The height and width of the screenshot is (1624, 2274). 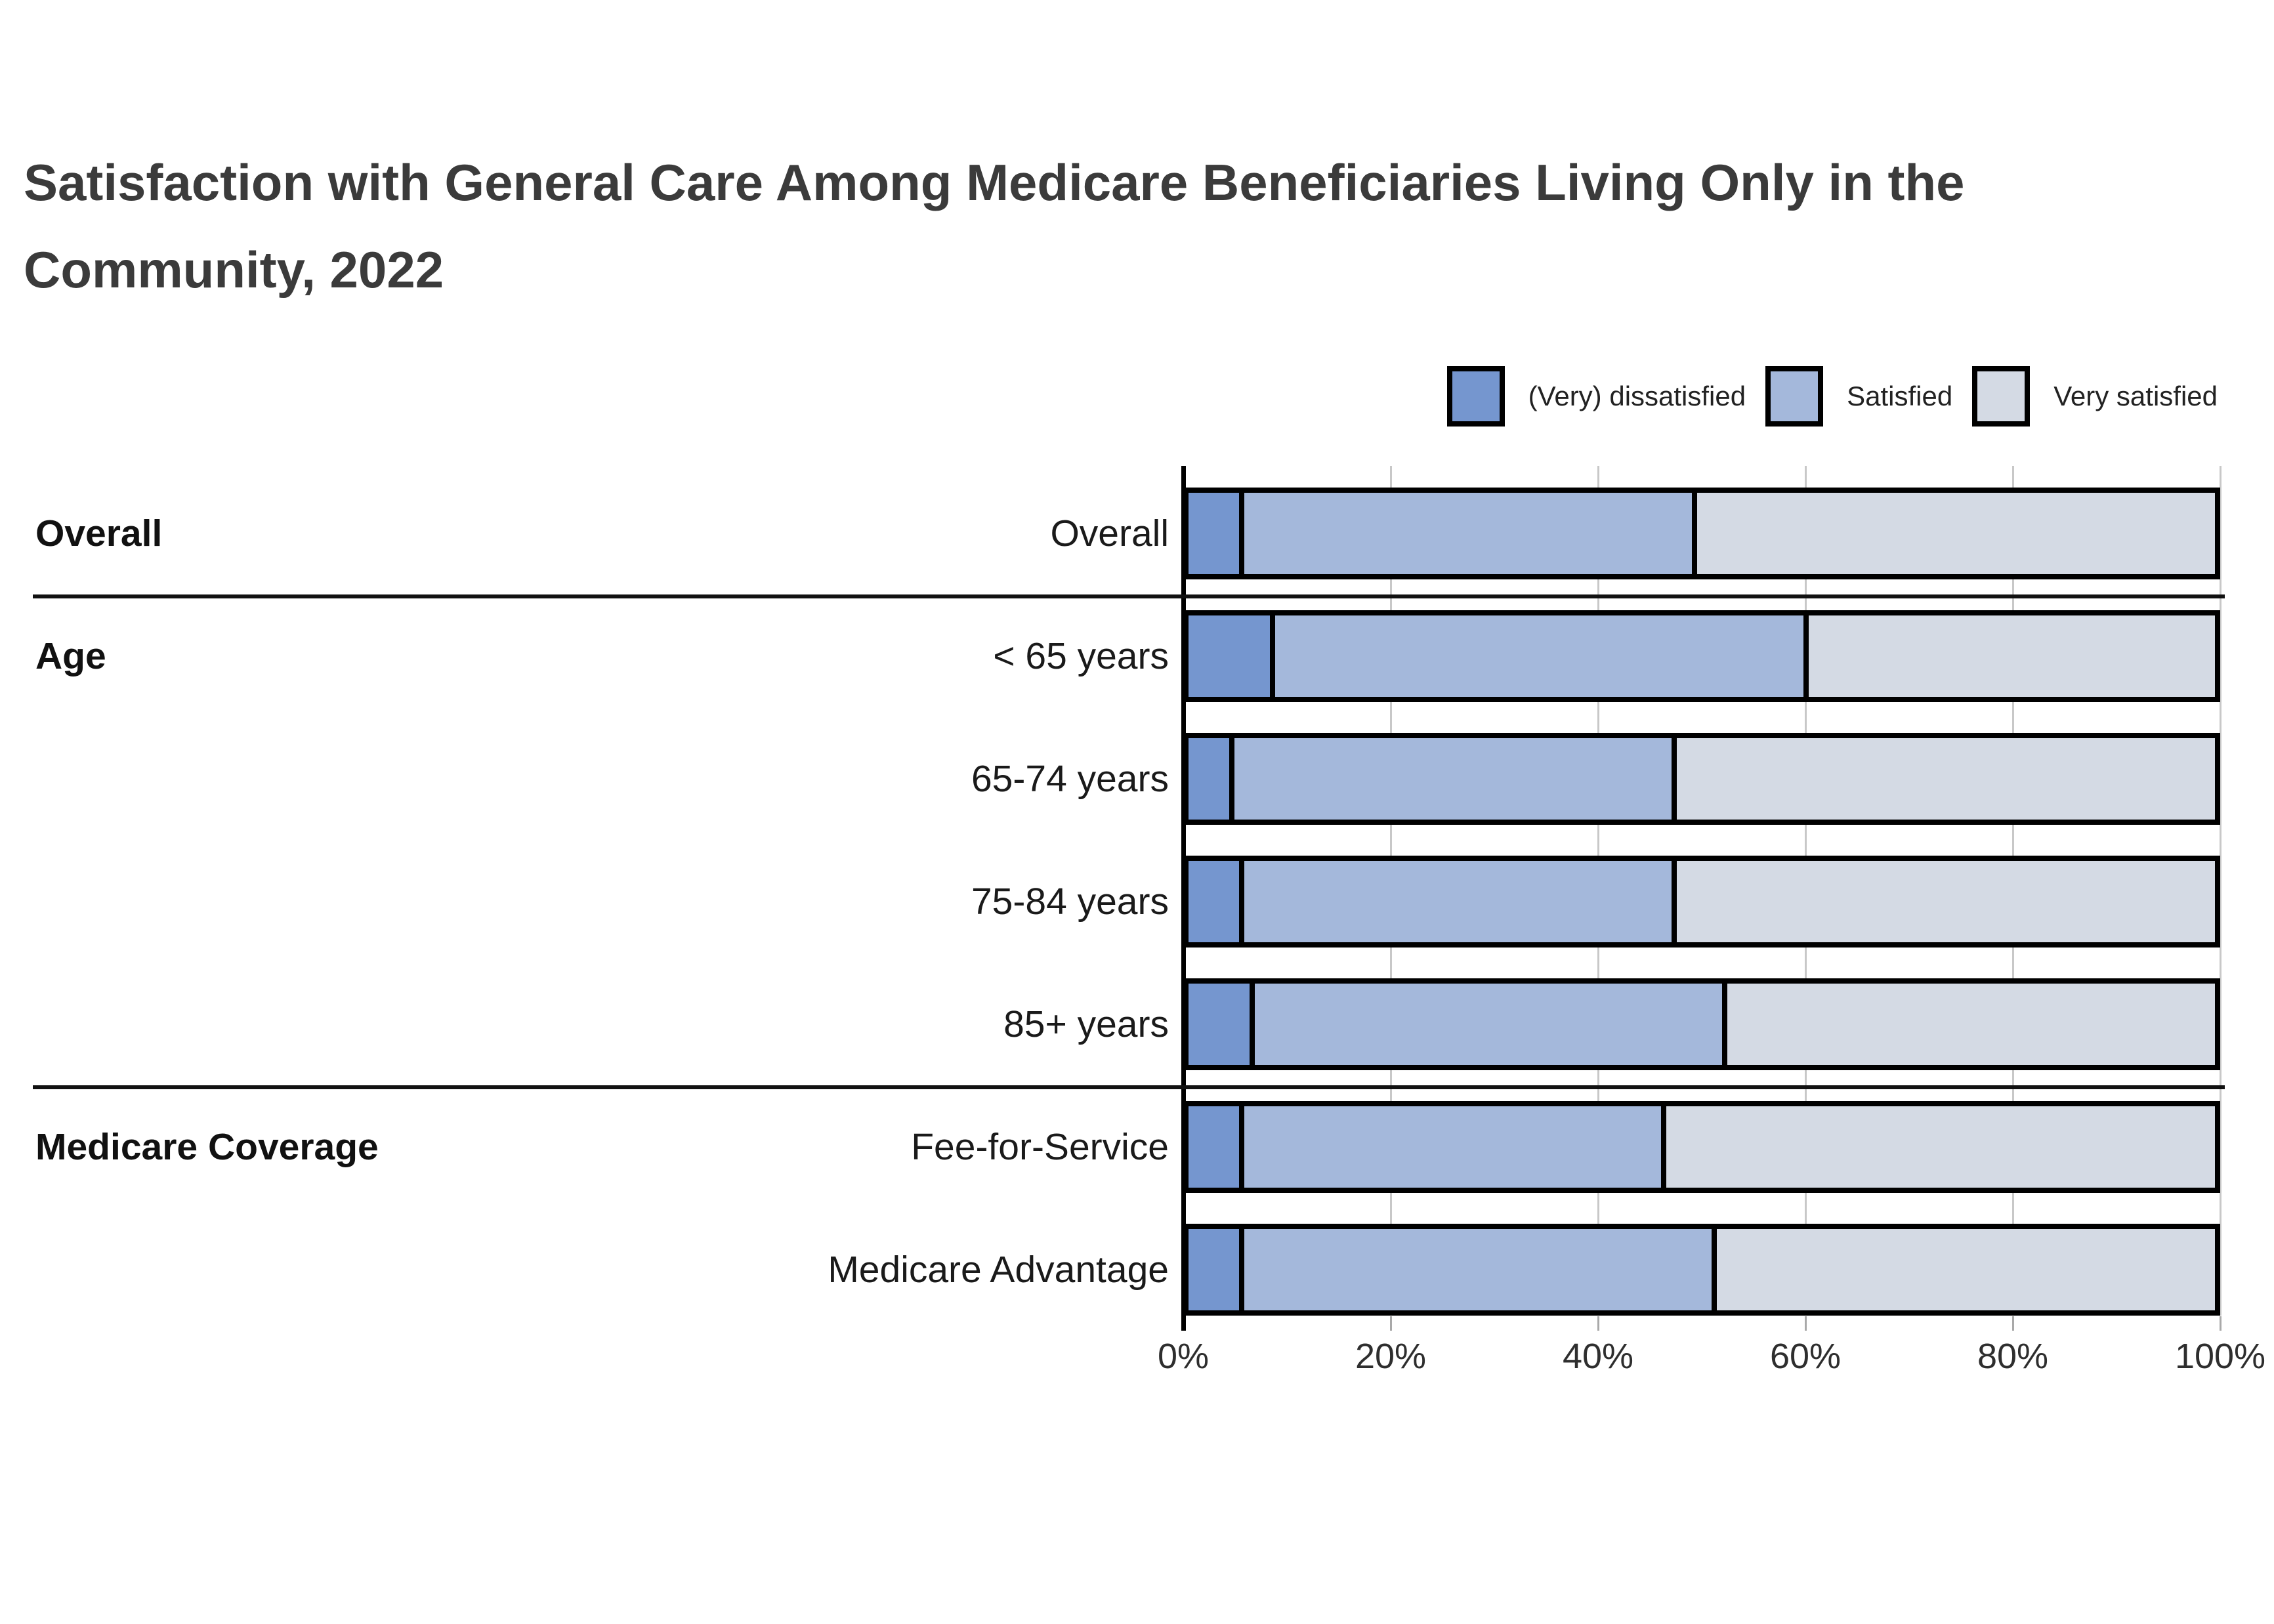 What do you see at coordinates (1900, 396) in the screenshot?
I see `legend-label-2: Satisfied` at bounding box center [1900, 396].